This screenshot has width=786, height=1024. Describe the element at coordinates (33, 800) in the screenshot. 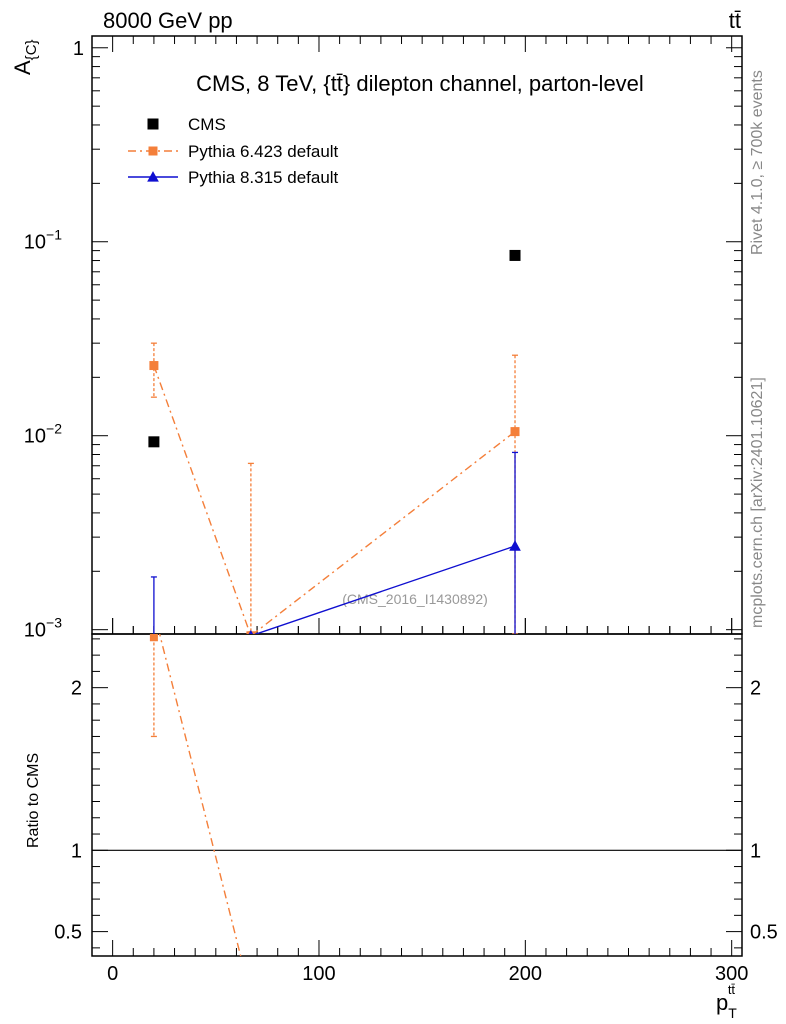

I see `ratio-y-axis-label: Ratio to CMS` at that location.